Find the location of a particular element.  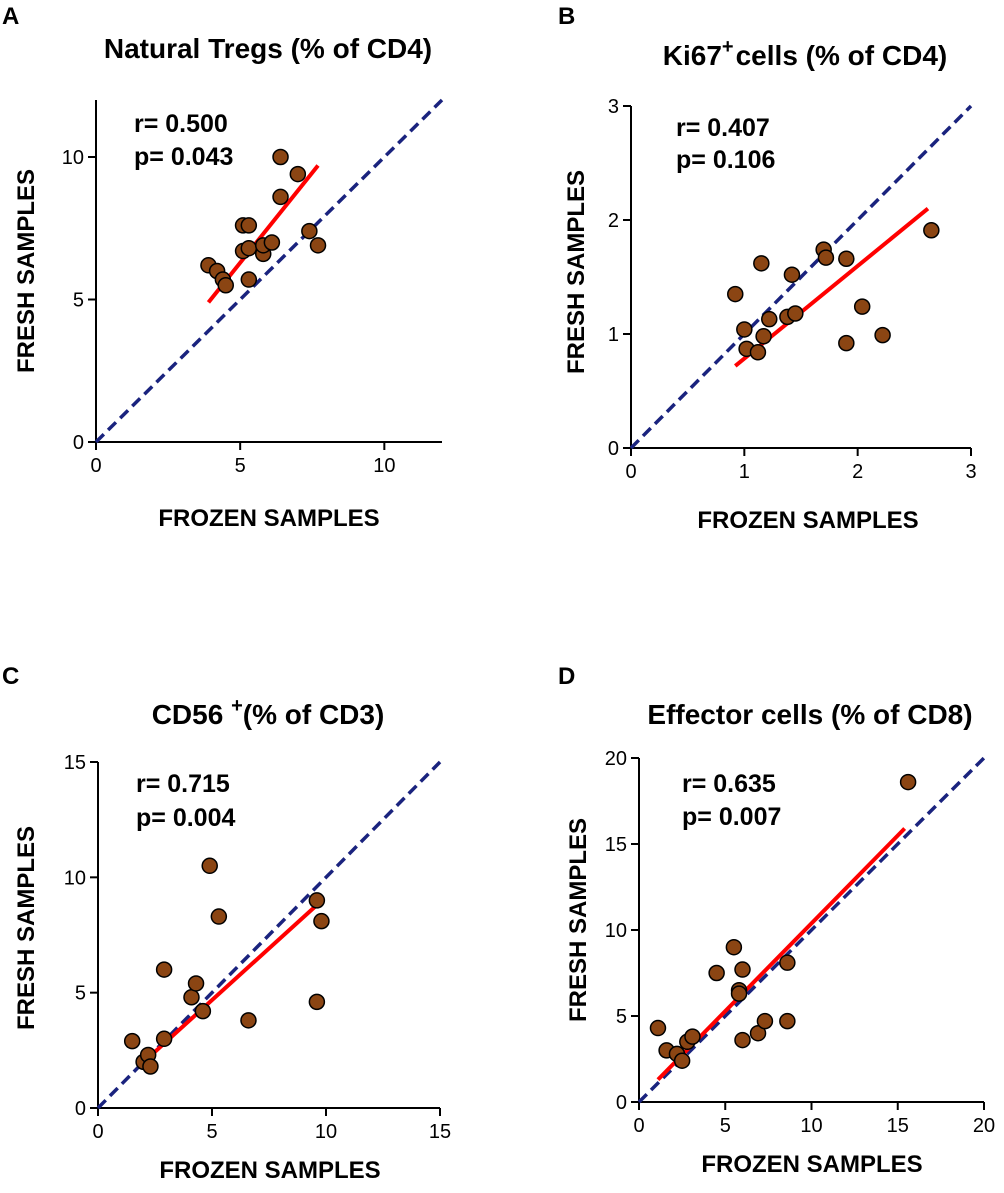

plot-area: 0 5 10 15 20 0 5 10 15 20 is located at coordinates (800, 942).